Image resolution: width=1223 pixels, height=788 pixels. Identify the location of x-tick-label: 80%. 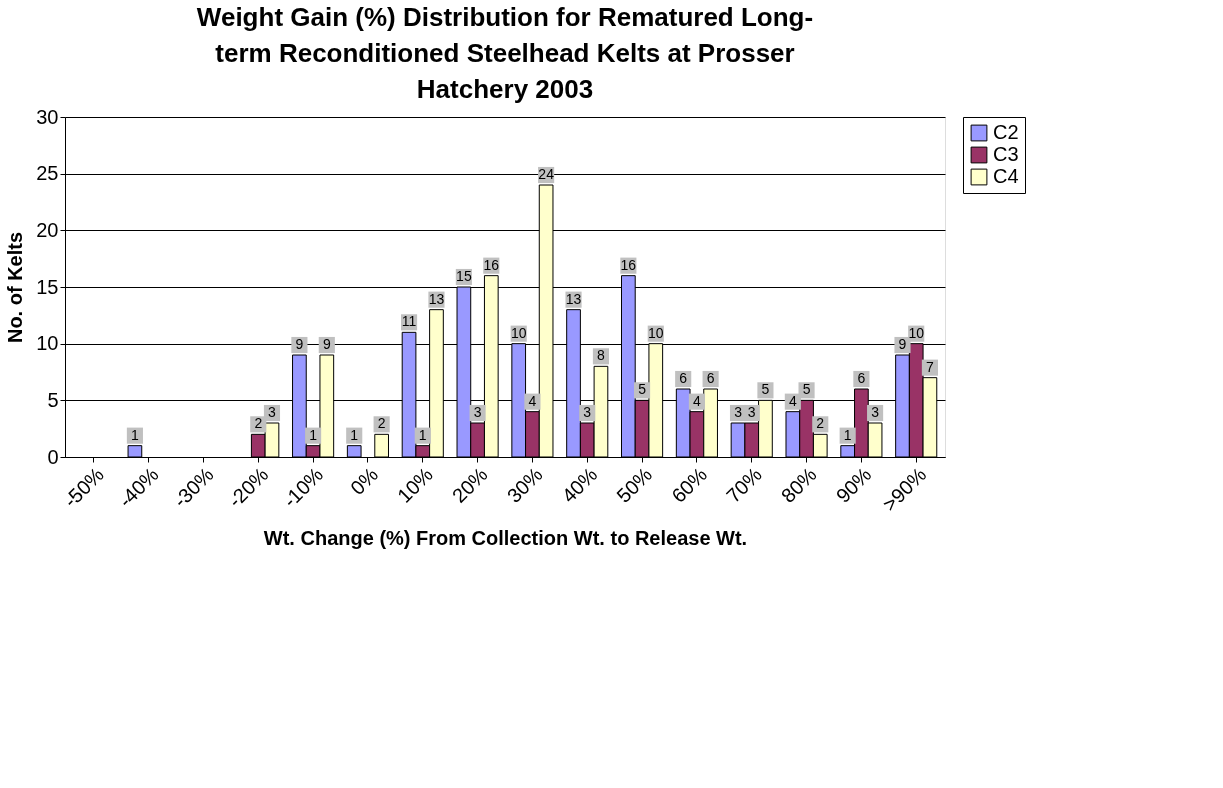
(798, 484).